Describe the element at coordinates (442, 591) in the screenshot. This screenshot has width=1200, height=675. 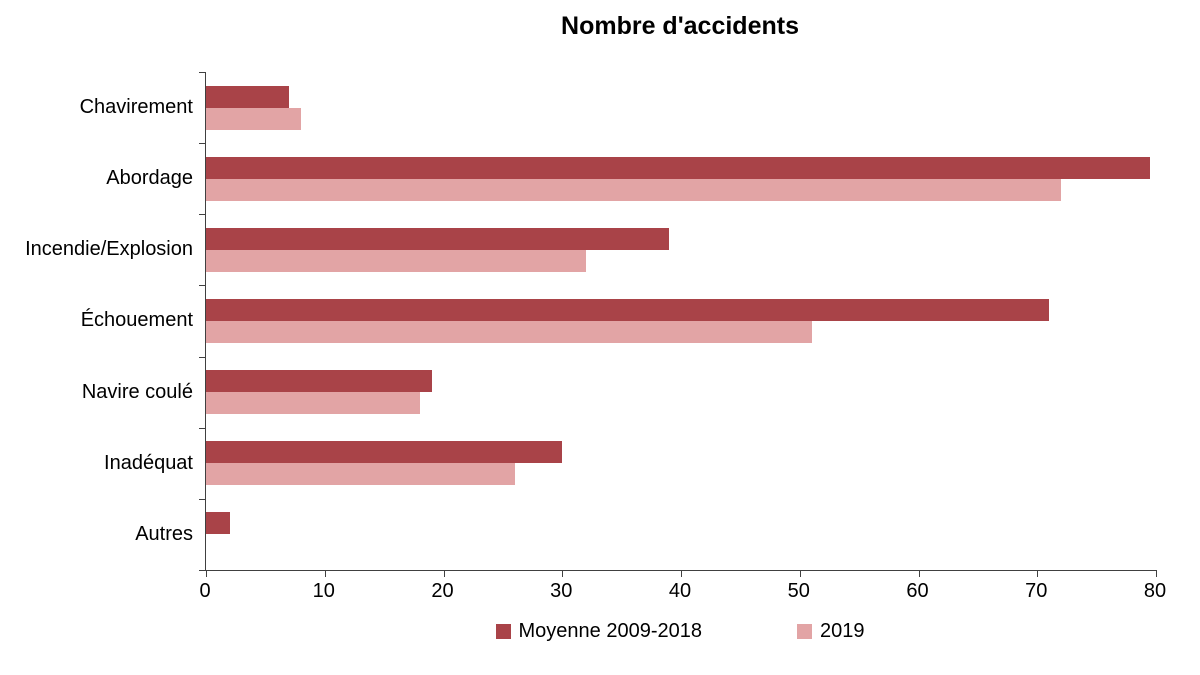
I see `x-axis-tick-label: 20` at that location.